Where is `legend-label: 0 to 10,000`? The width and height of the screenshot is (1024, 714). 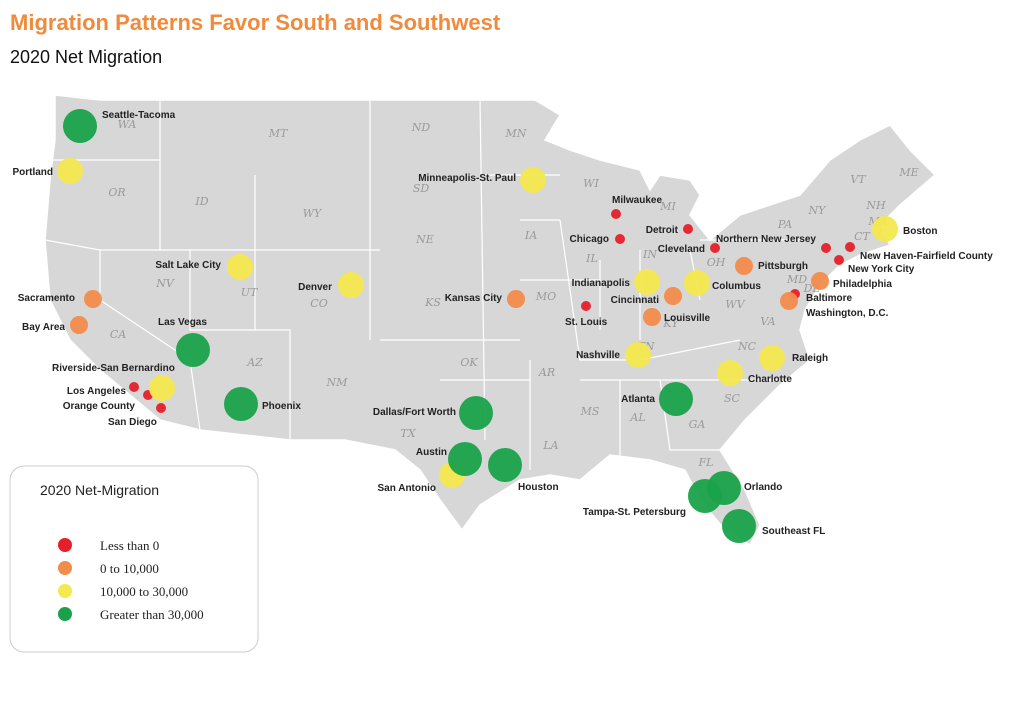
legend-label: 0 to 10,000 is located at coordinates (129, 568).